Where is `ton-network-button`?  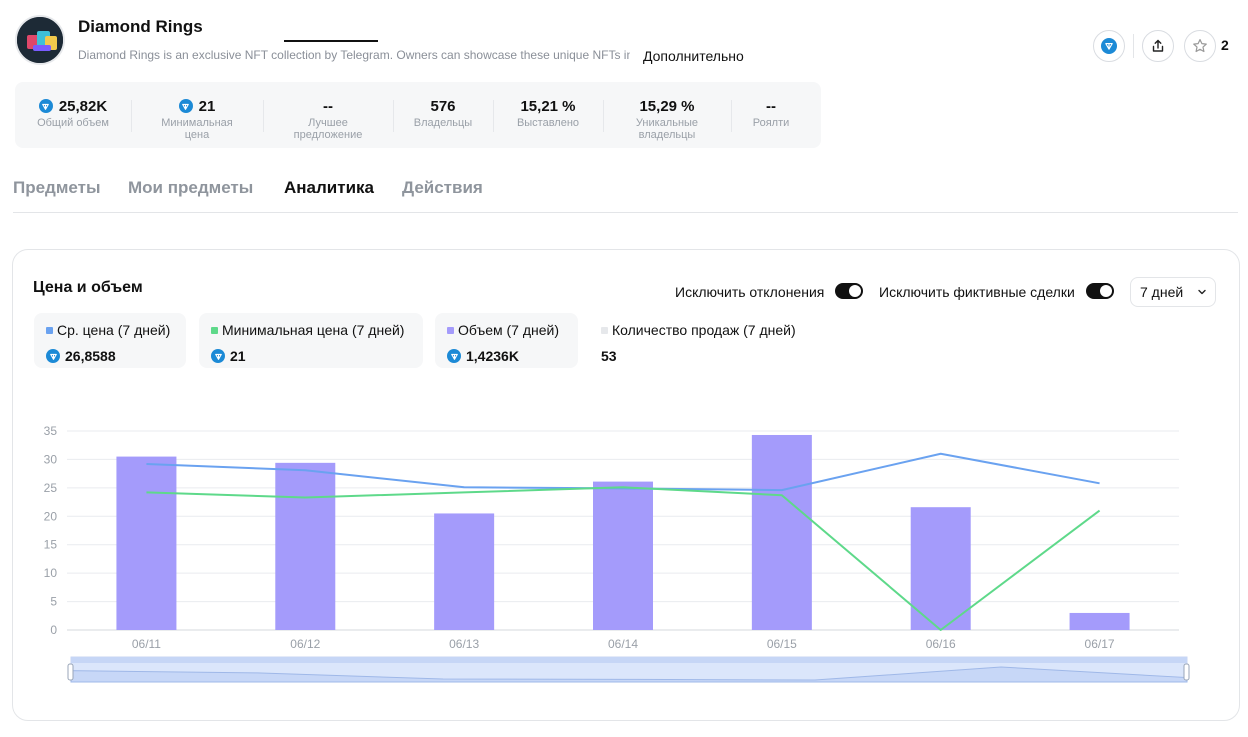
ton-network-button is located at coordinates (1109, 46).